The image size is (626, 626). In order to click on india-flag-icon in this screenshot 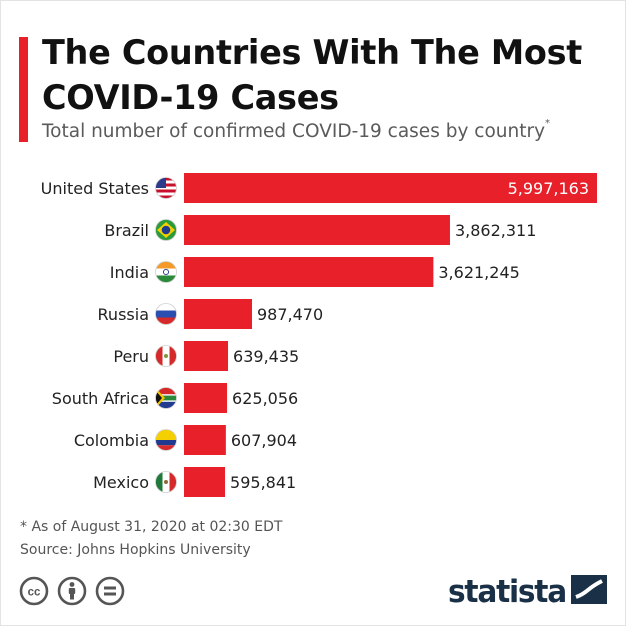, I will do `click(166, 272)`.